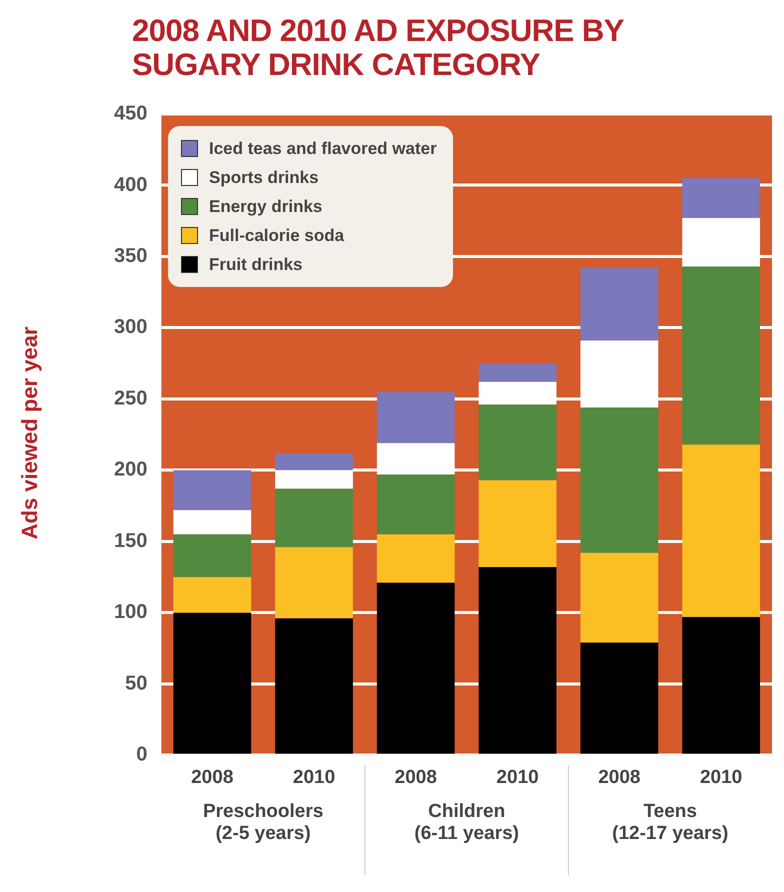  What do you see at coordinates (30, 434) in the screenshot?
I see `y-axis-title: Ads viewed per year` at bounding box center [30, 434].